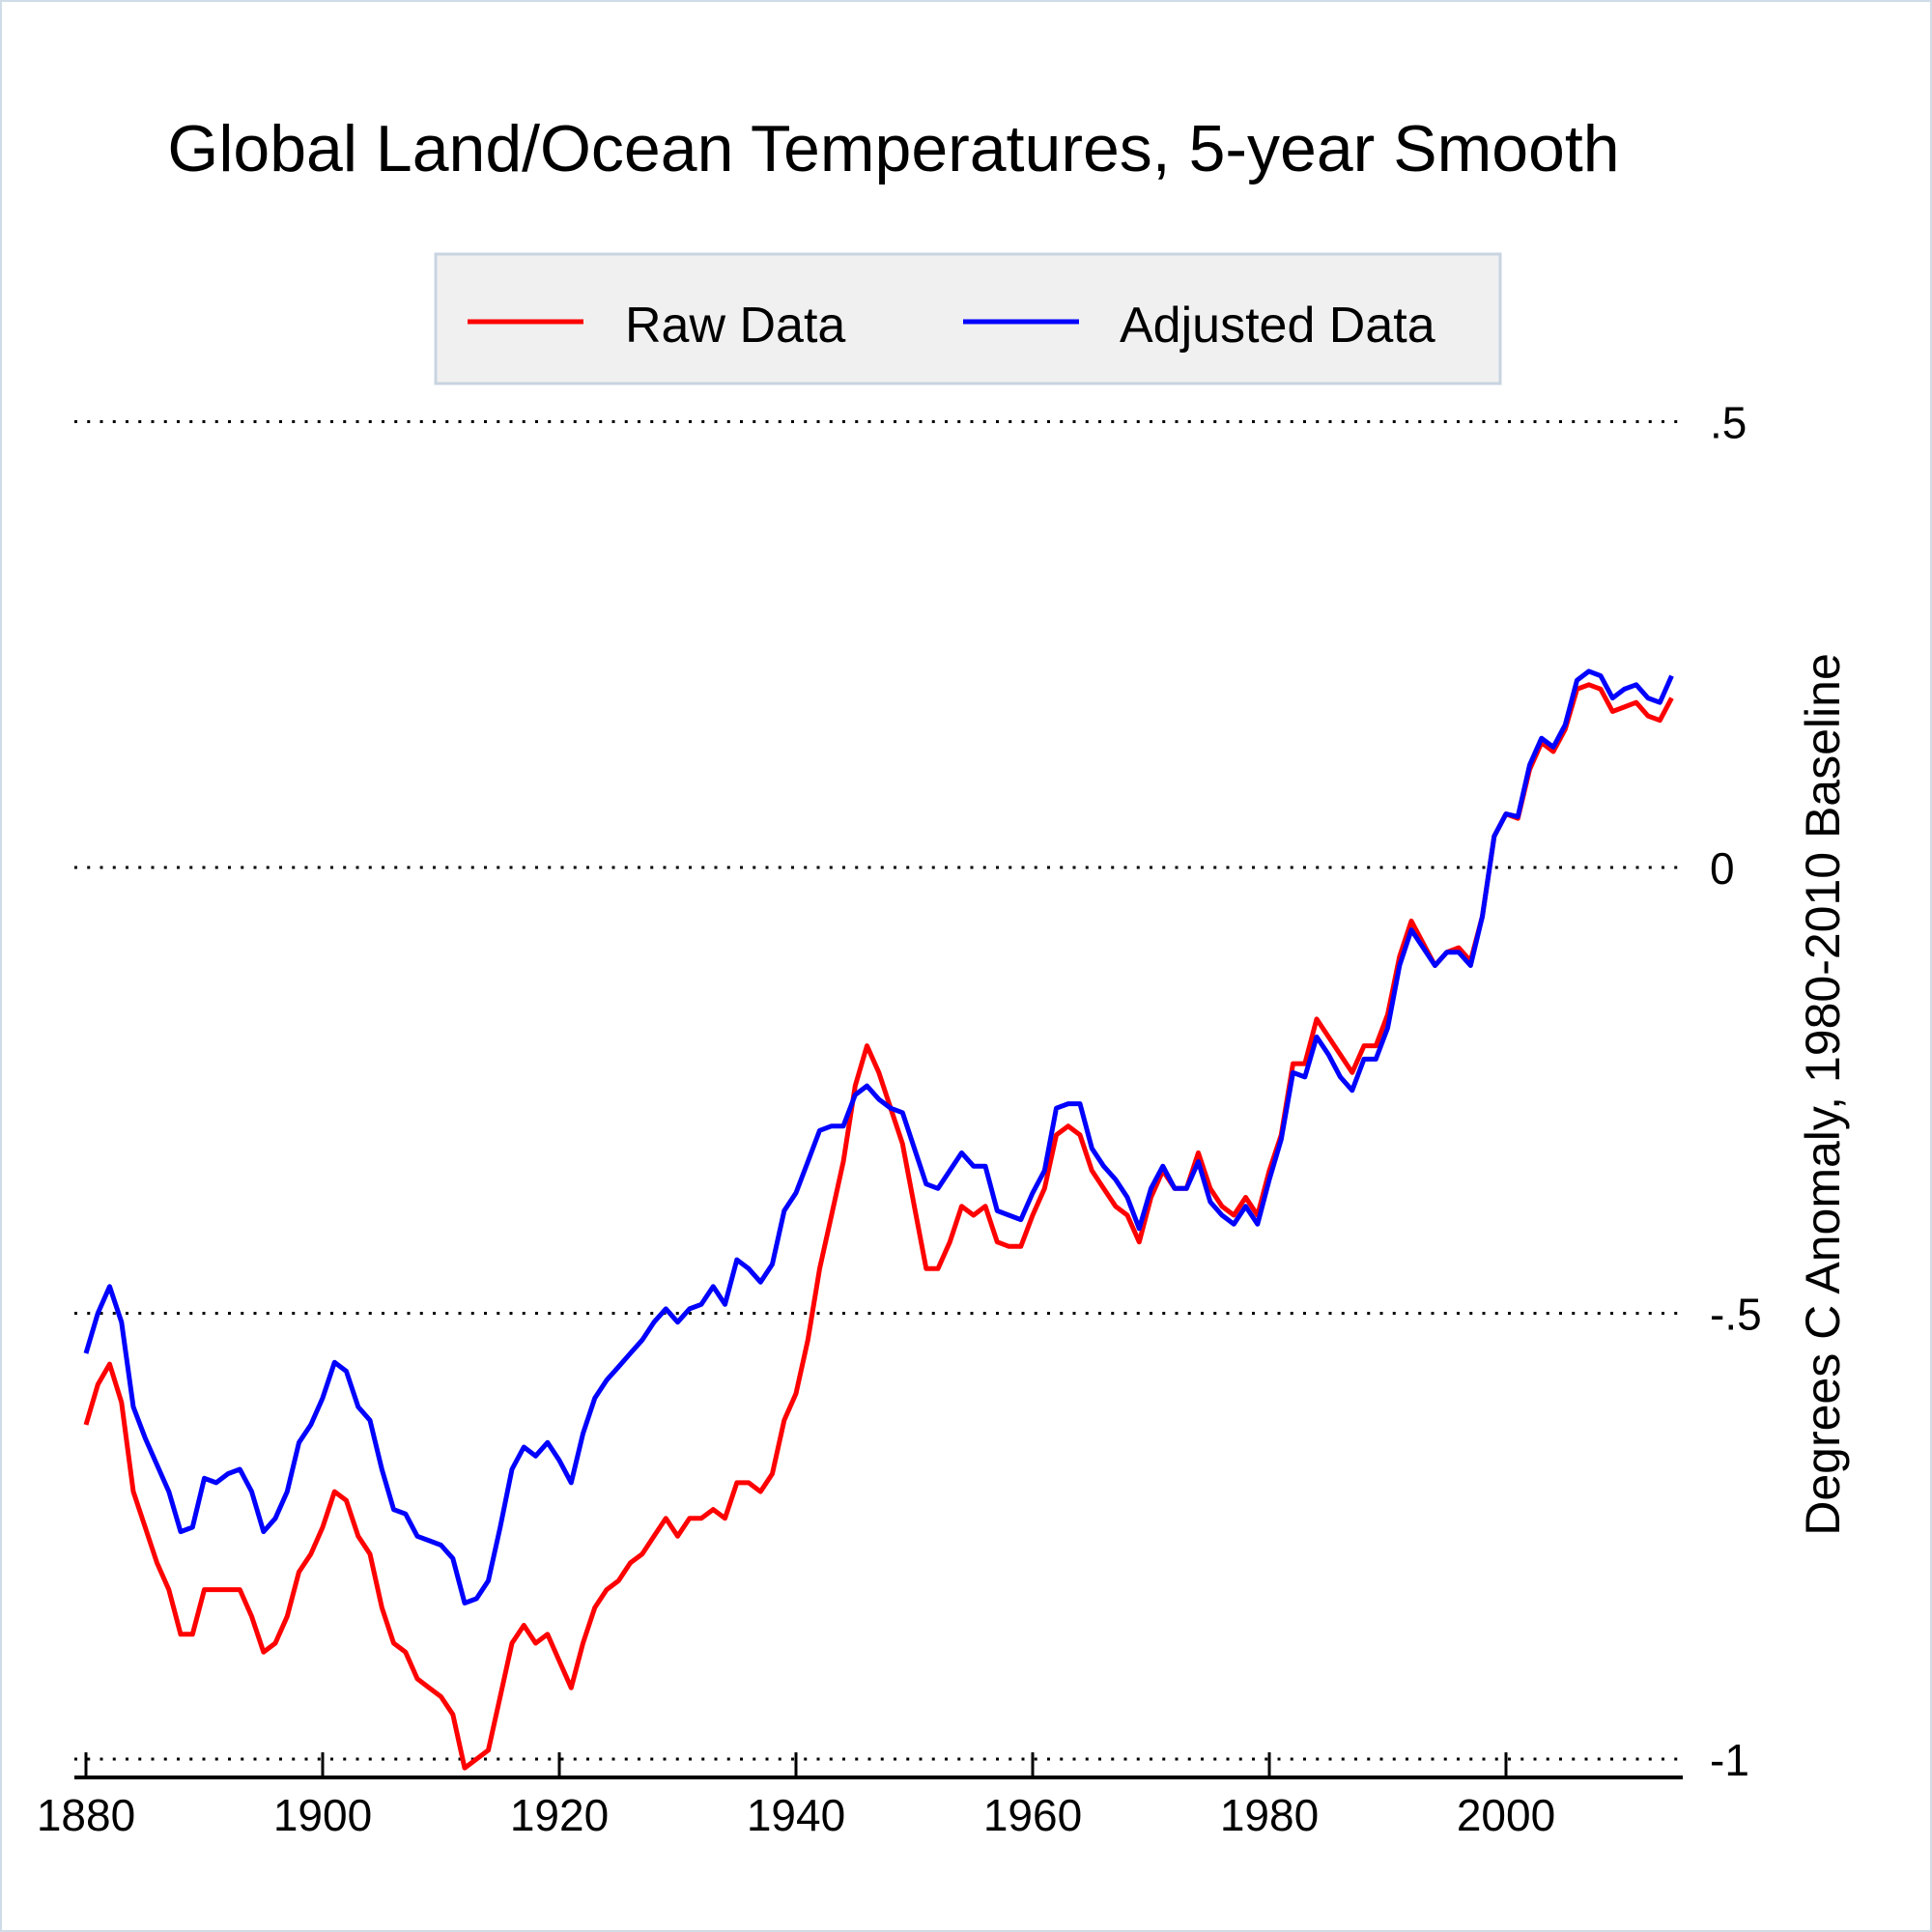 The image size is (1932, 1932). What do you see at coordinates (1729, 1760) in the screenshot?
I see `y-tick-label: -1` at bounding box center [1729, 1760].